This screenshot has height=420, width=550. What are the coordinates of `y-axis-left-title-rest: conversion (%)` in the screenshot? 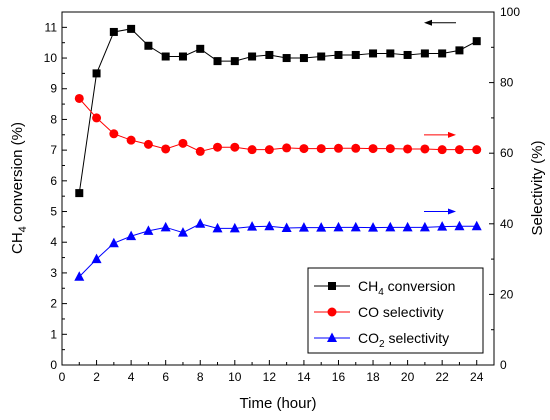 It's located at (17, 174).